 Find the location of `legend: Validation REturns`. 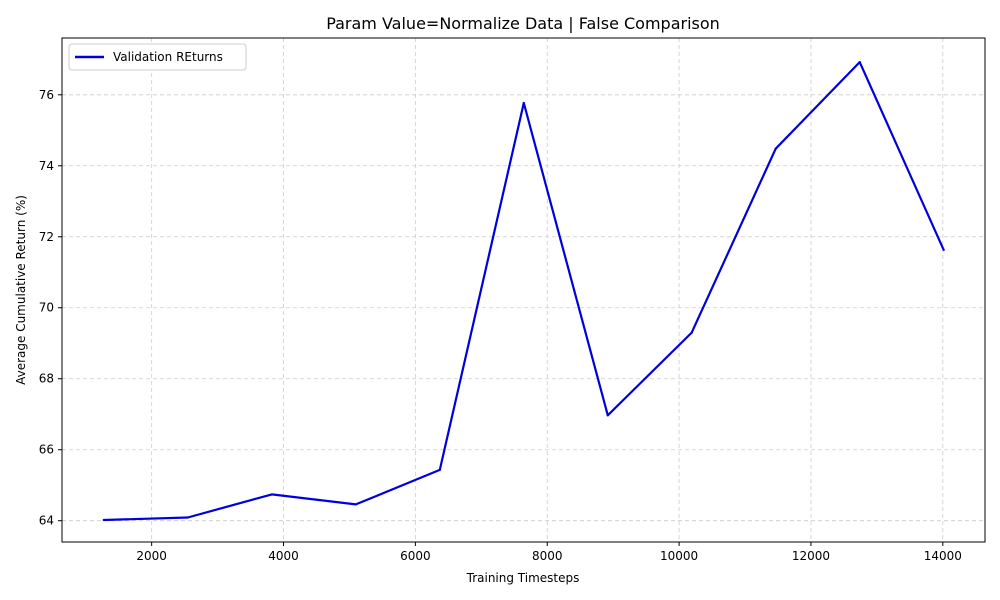

legend: Validation REturns is located at coordinates (157, 57).